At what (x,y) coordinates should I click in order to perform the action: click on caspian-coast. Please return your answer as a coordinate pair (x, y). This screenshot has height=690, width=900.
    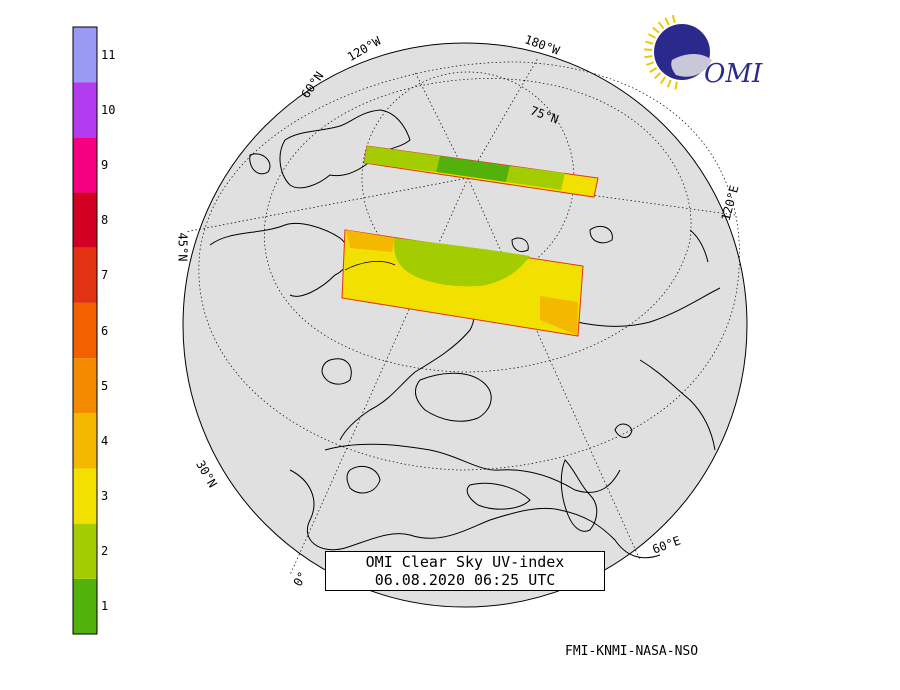
    Looking at the image, I should click on (579, 495).